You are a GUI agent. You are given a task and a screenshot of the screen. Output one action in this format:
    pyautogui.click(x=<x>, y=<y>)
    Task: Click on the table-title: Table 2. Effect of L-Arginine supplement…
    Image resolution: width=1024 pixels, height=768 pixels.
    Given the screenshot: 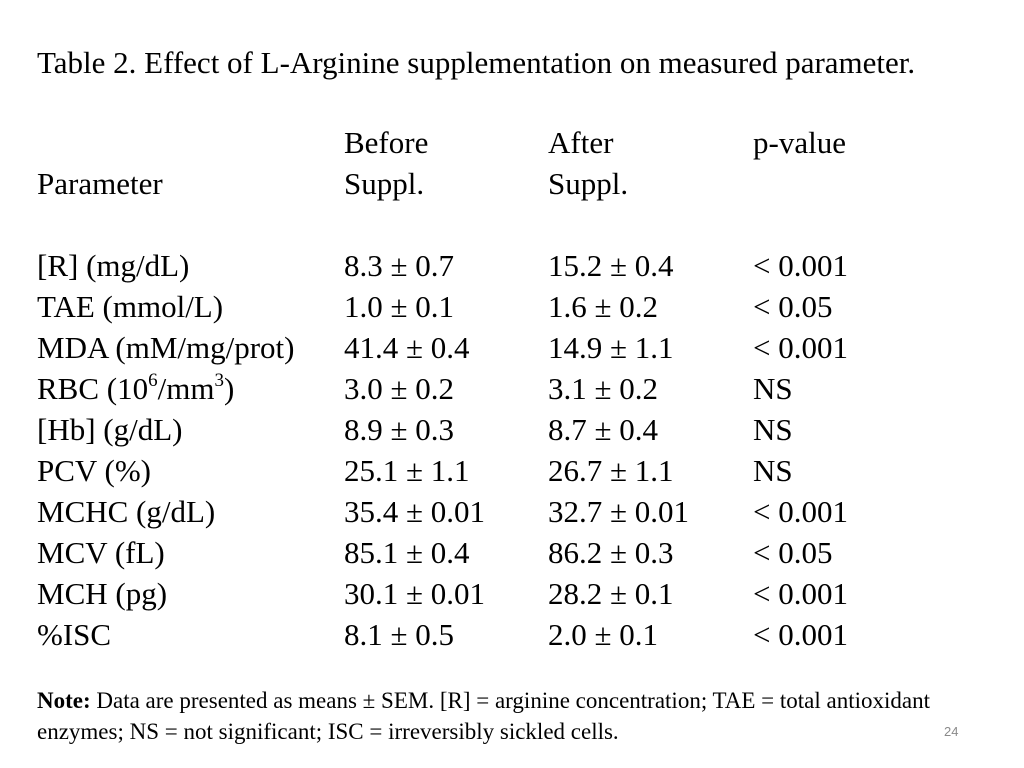 What is the action you would take?
    pyautogui.click(x=476, y=62)
    